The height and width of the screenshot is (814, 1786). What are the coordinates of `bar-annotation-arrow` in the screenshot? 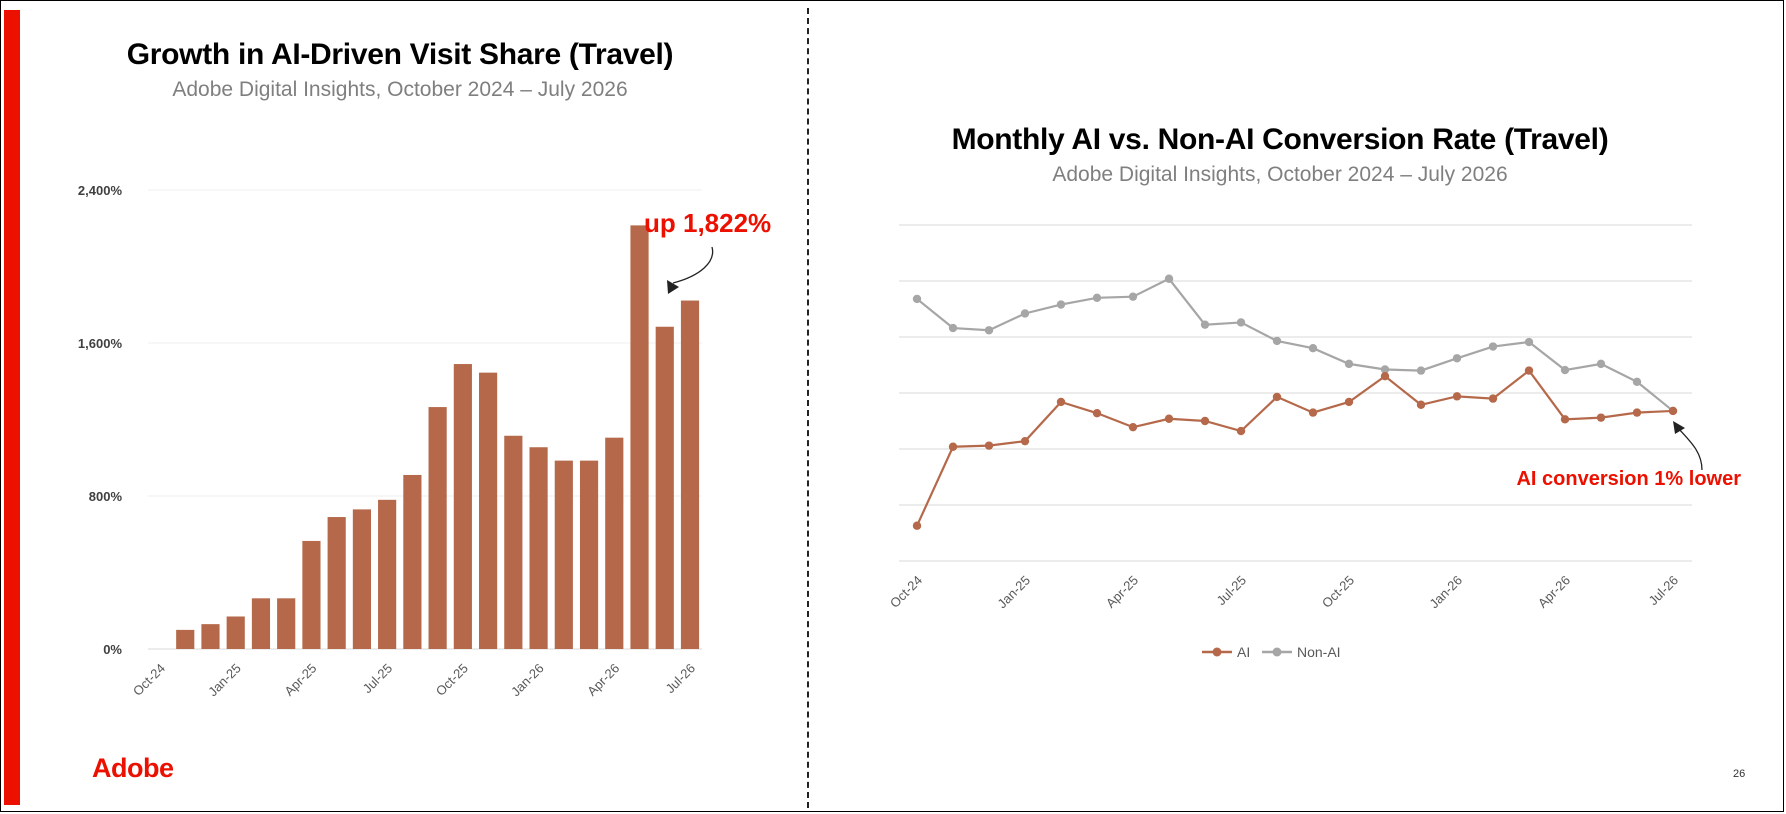 It's located at (693, 265).